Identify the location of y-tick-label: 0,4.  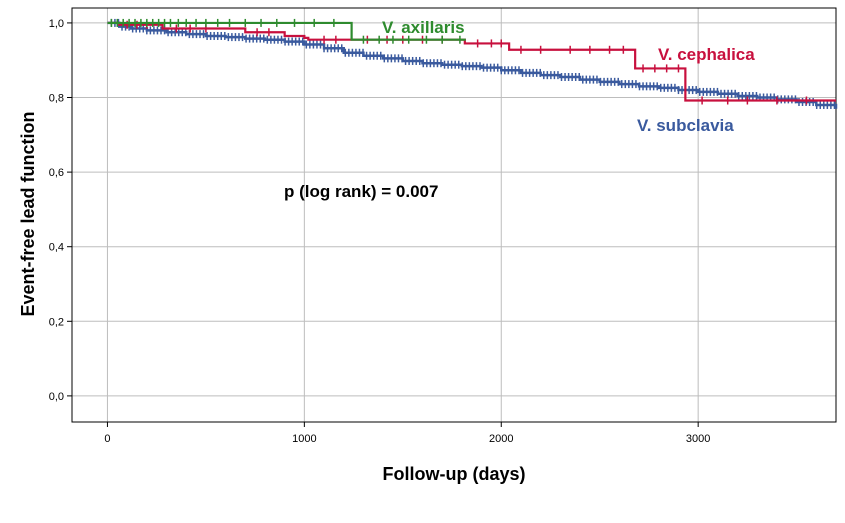
(56, 248).